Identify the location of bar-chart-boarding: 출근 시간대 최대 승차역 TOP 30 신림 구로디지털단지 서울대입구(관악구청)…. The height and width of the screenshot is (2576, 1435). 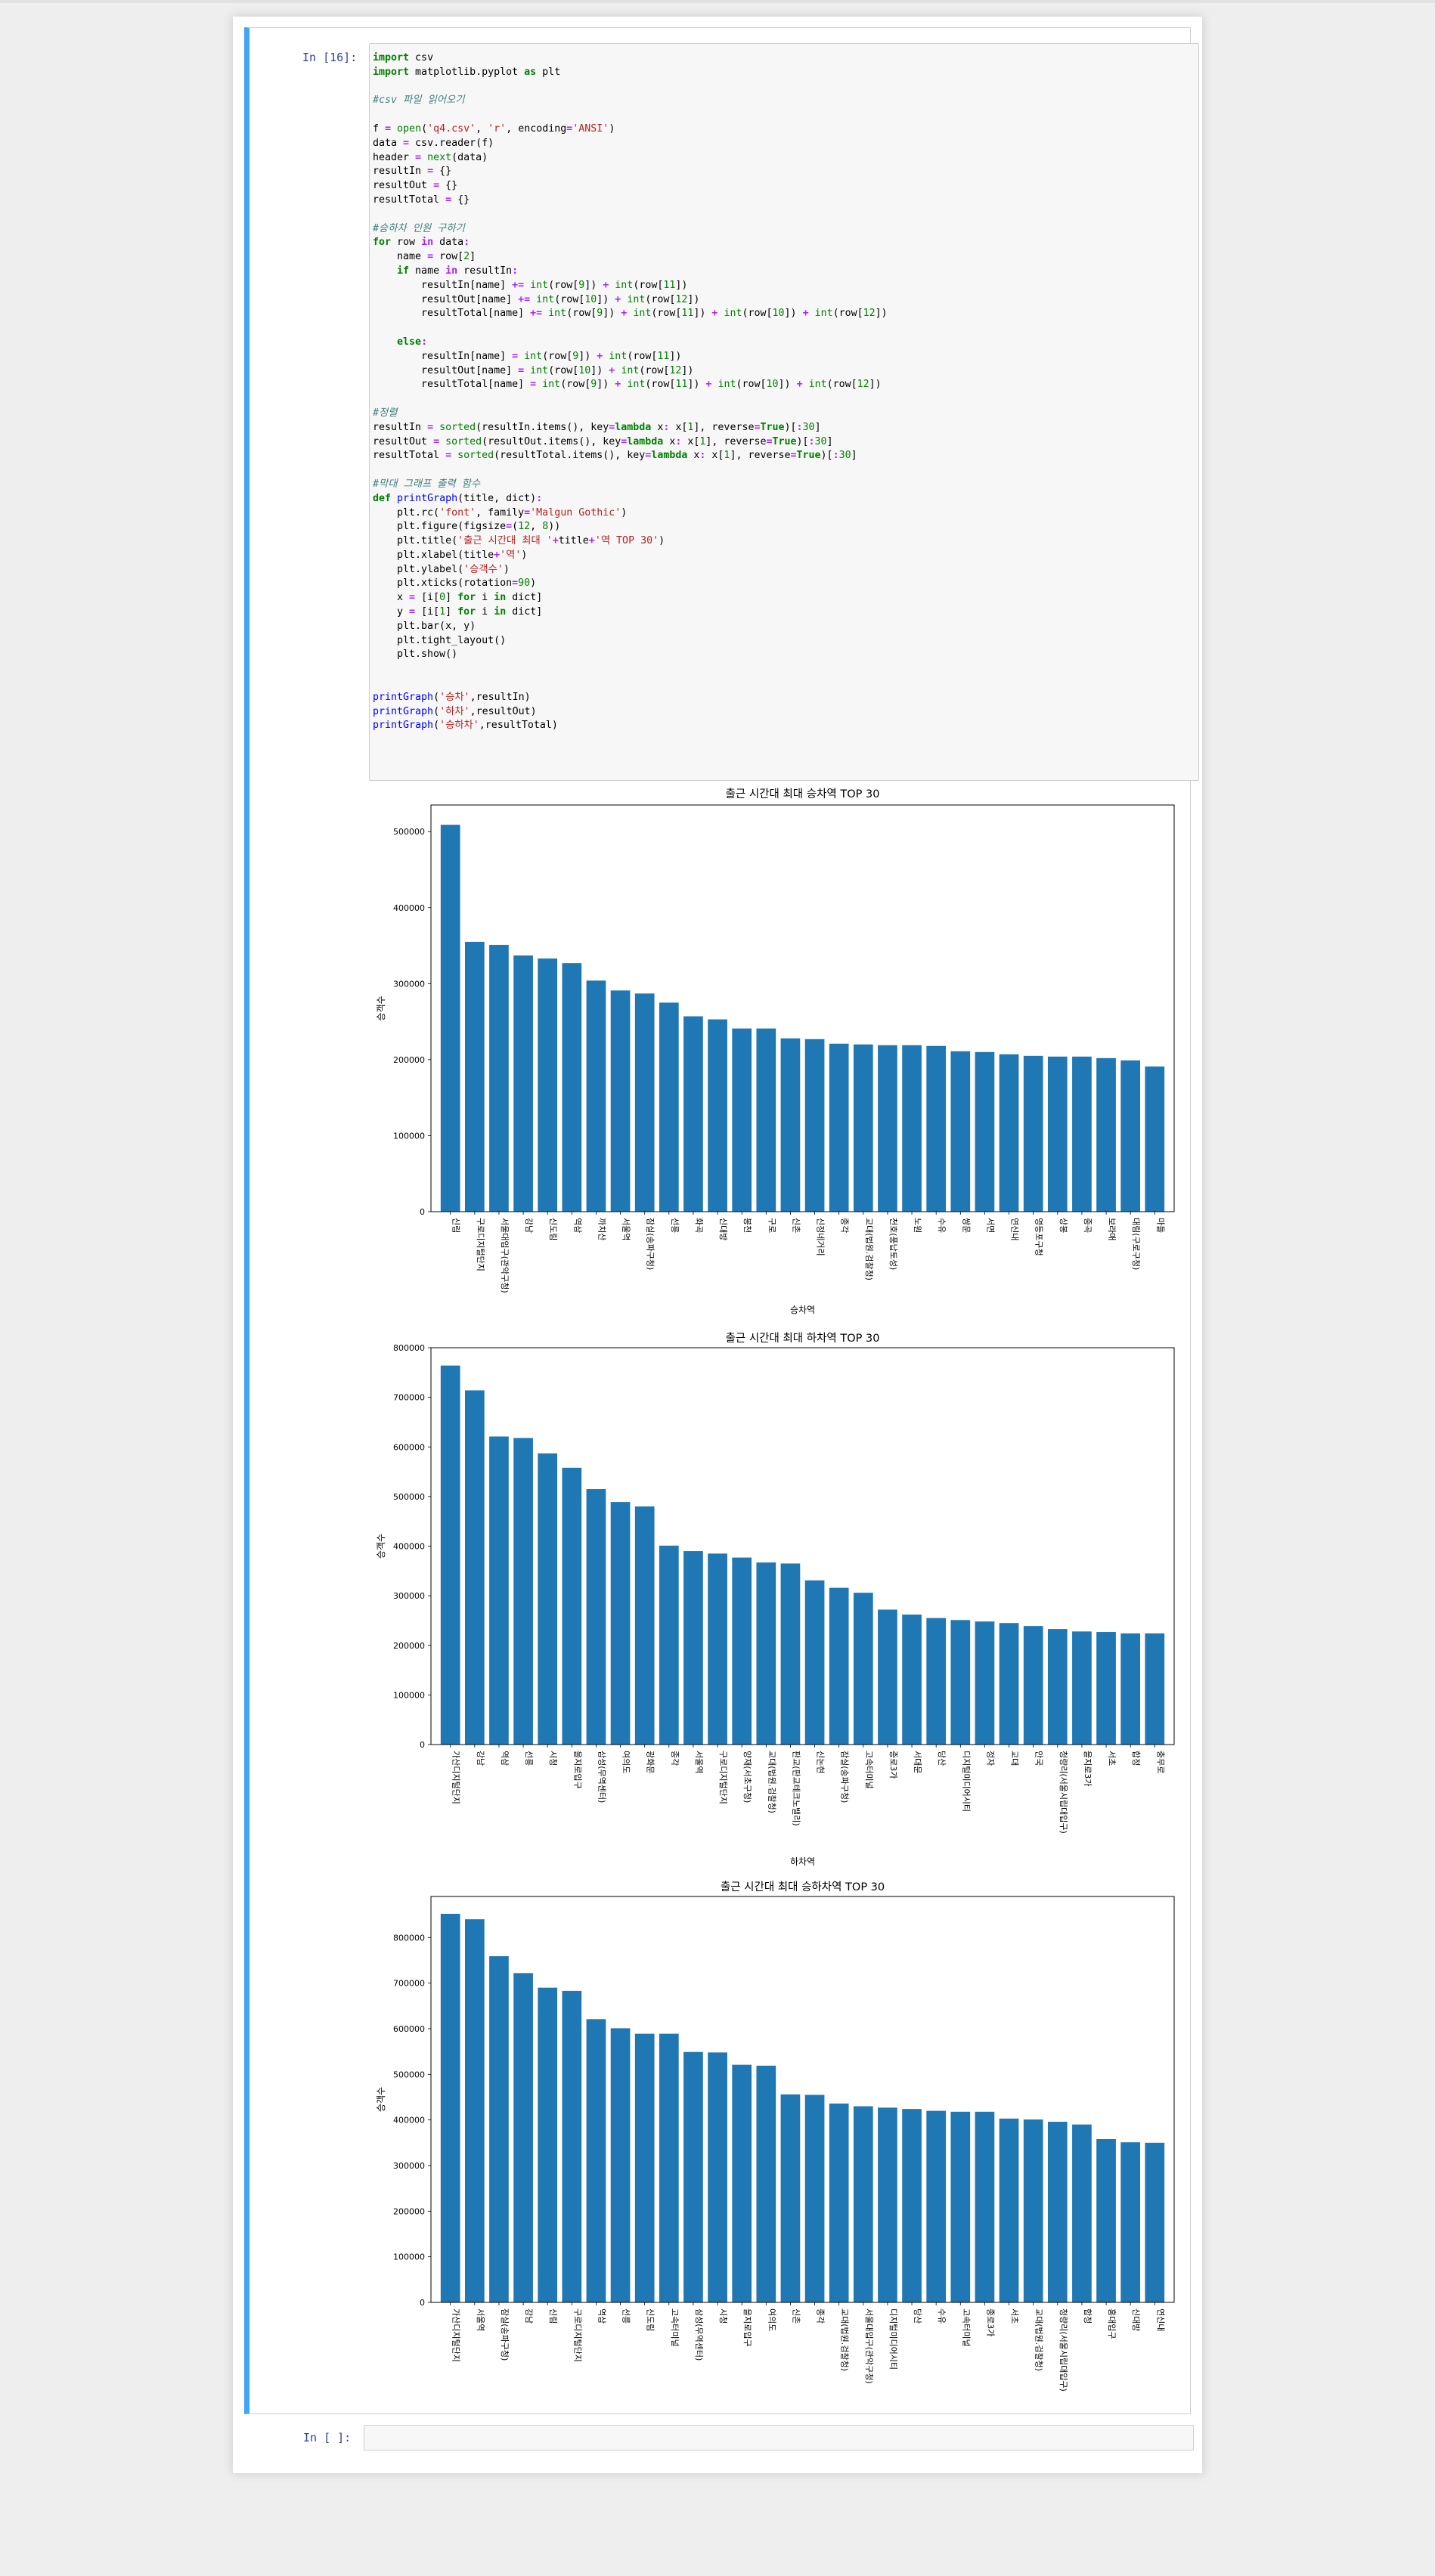
(775, 1051).